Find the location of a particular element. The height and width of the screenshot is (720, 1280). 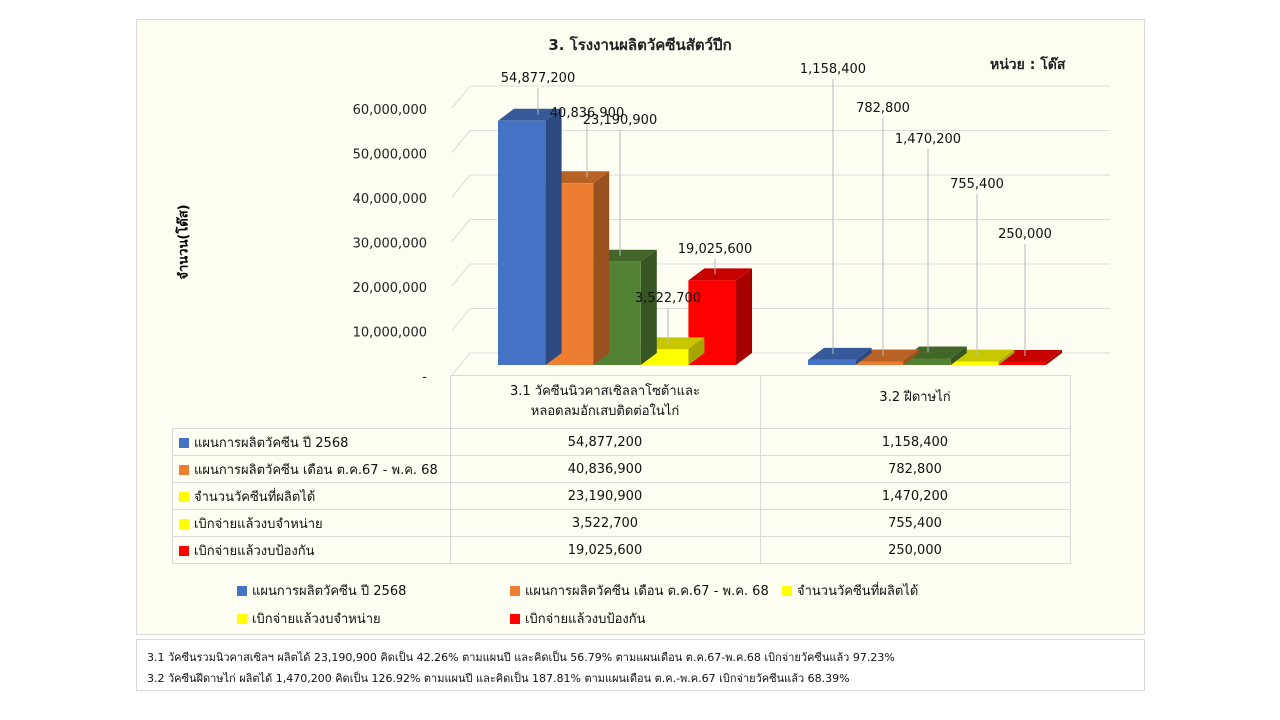

unit-label: หน่วย : โด๊ส is located at coordinates (1028, 65).